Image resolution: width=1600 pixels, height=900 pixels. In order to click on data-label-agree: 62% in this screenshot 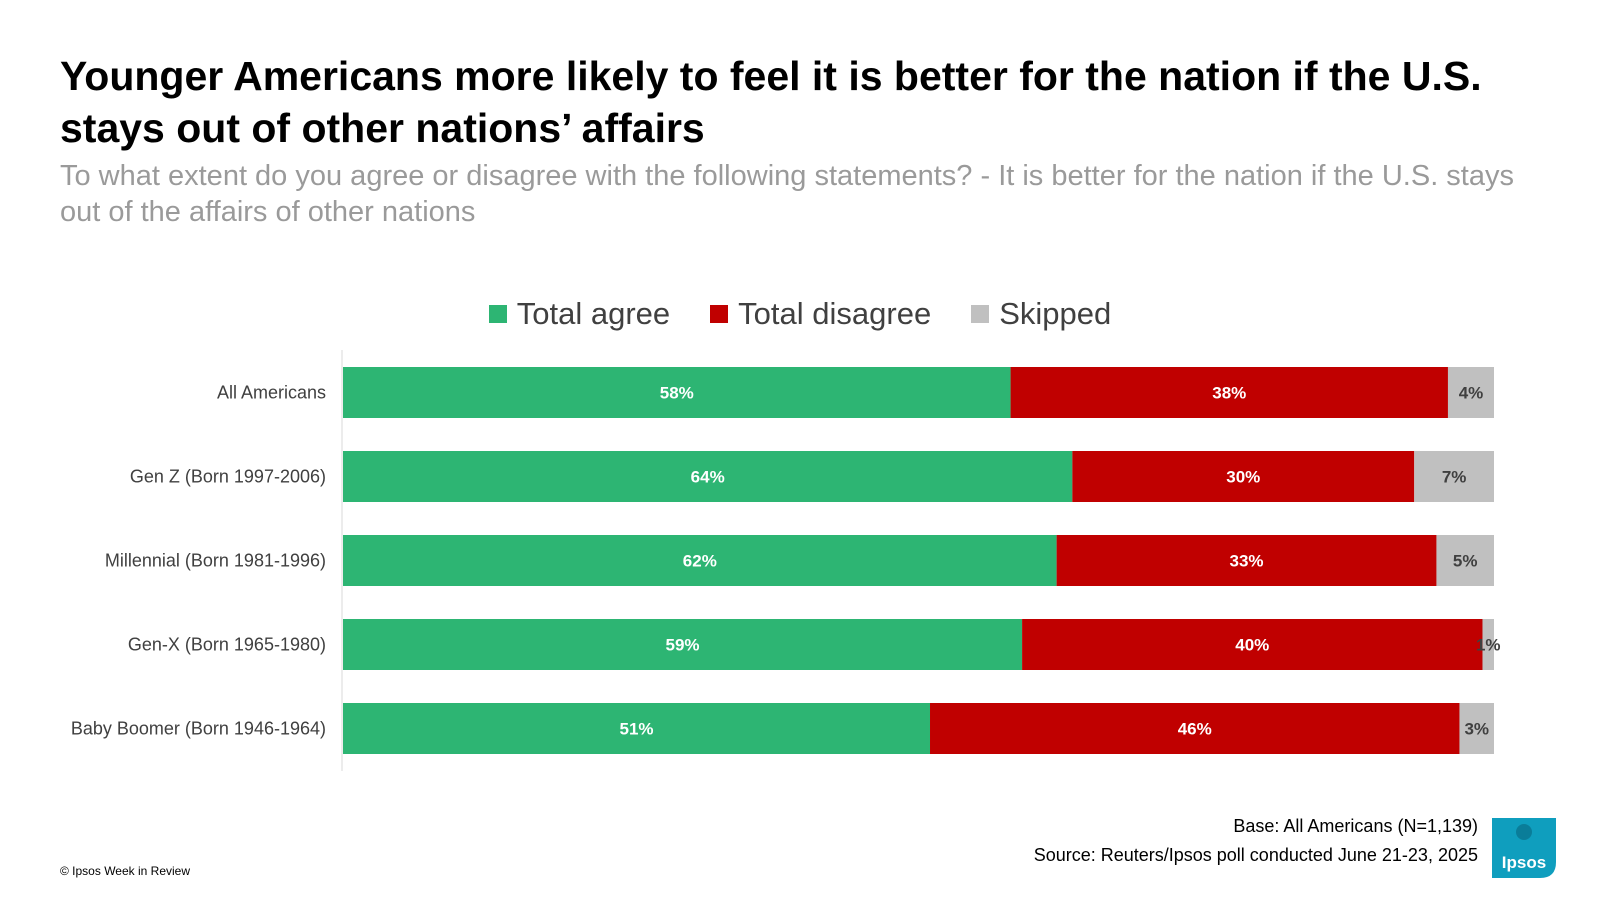, I will do `click(700, 561)`.